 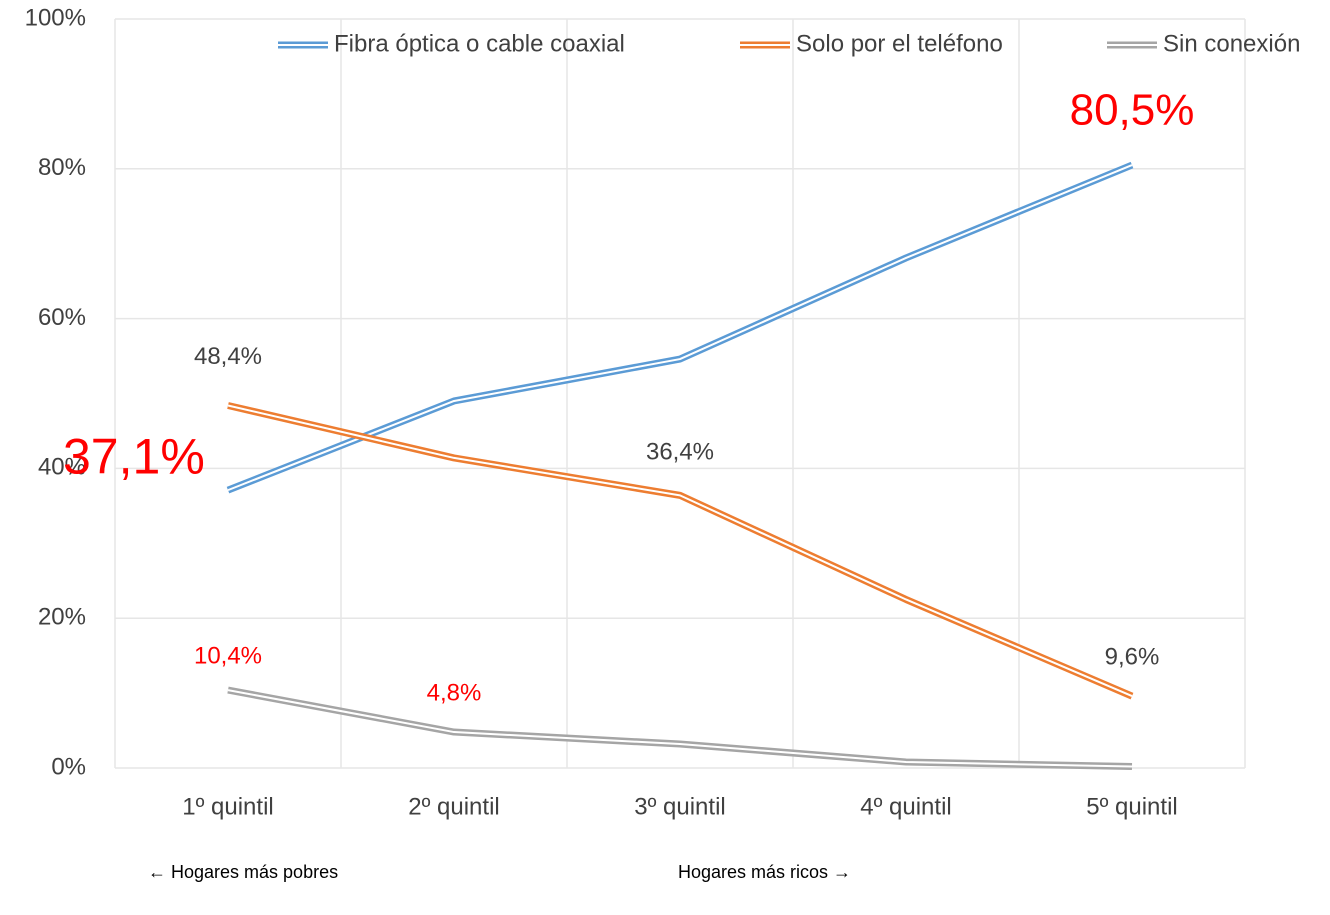 I want to click on data-label: 48,4%, so click(x=228, y=356).